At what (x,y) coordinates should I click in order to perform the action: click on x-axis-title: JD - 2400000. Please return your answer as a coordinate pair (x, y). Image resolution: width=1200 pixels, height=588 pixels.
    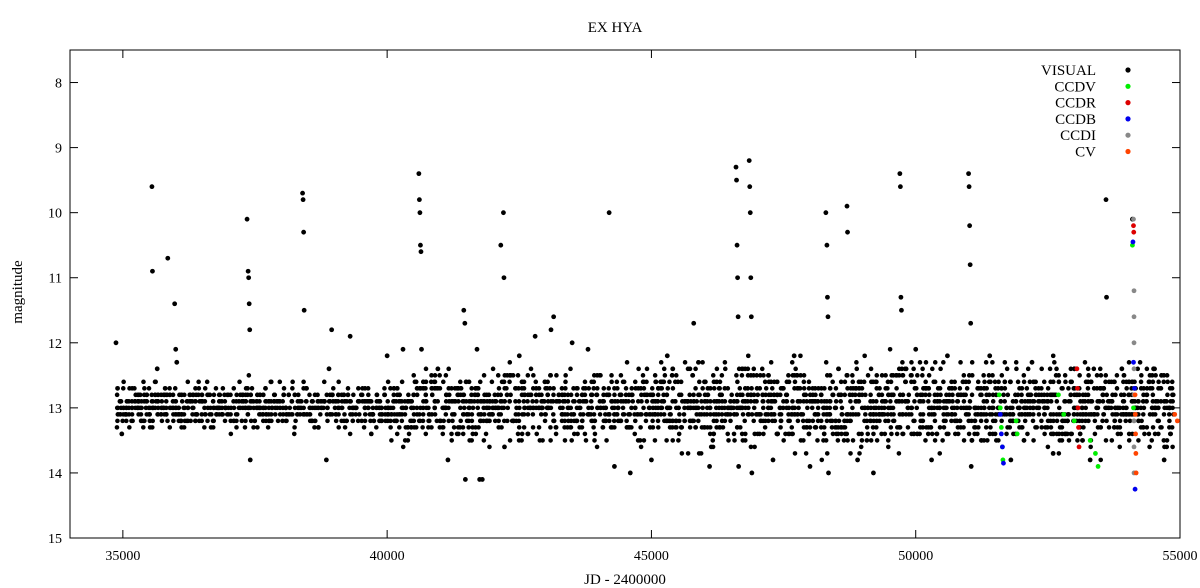
    Looking at the image, I should click on (625, 580).